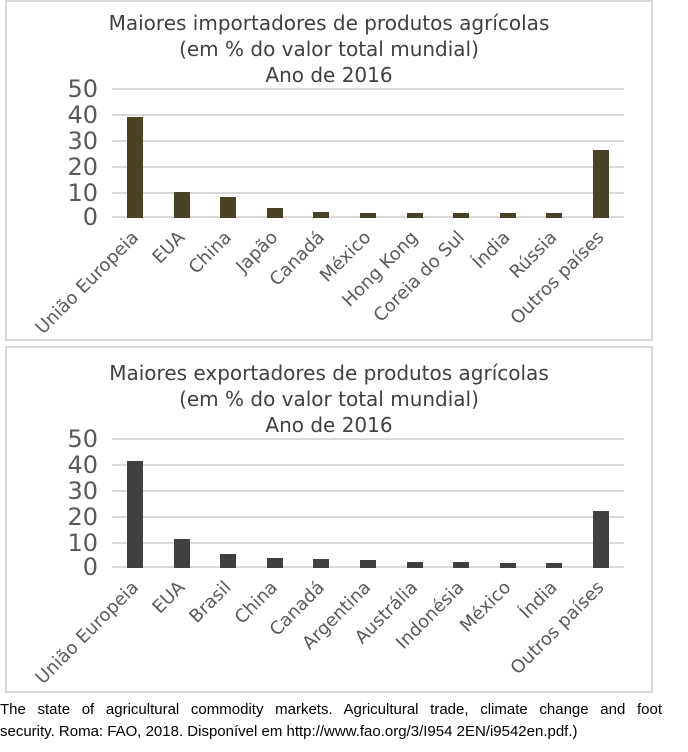  I want to click on bar-slot-hong-kong, so click(414, 153).